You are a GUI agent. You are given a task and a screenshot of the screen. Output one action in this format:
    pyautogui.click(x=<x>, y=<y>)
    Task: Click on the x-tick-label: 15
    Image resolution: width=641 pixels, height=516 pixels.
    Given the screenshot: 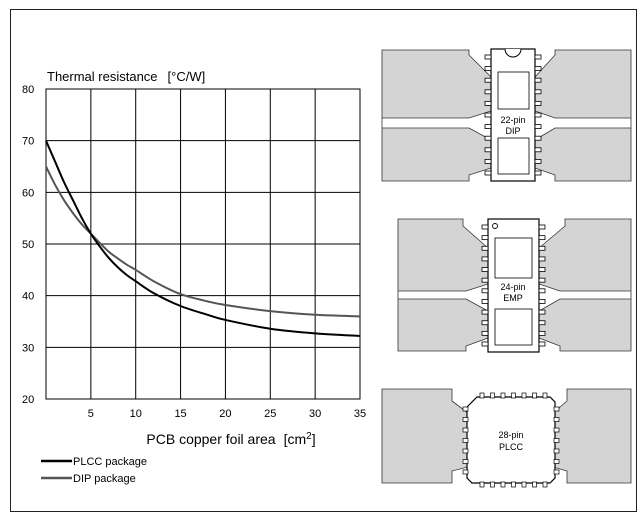 What is the action you would take?
    pyautogui.click(x=180, y=414)
    